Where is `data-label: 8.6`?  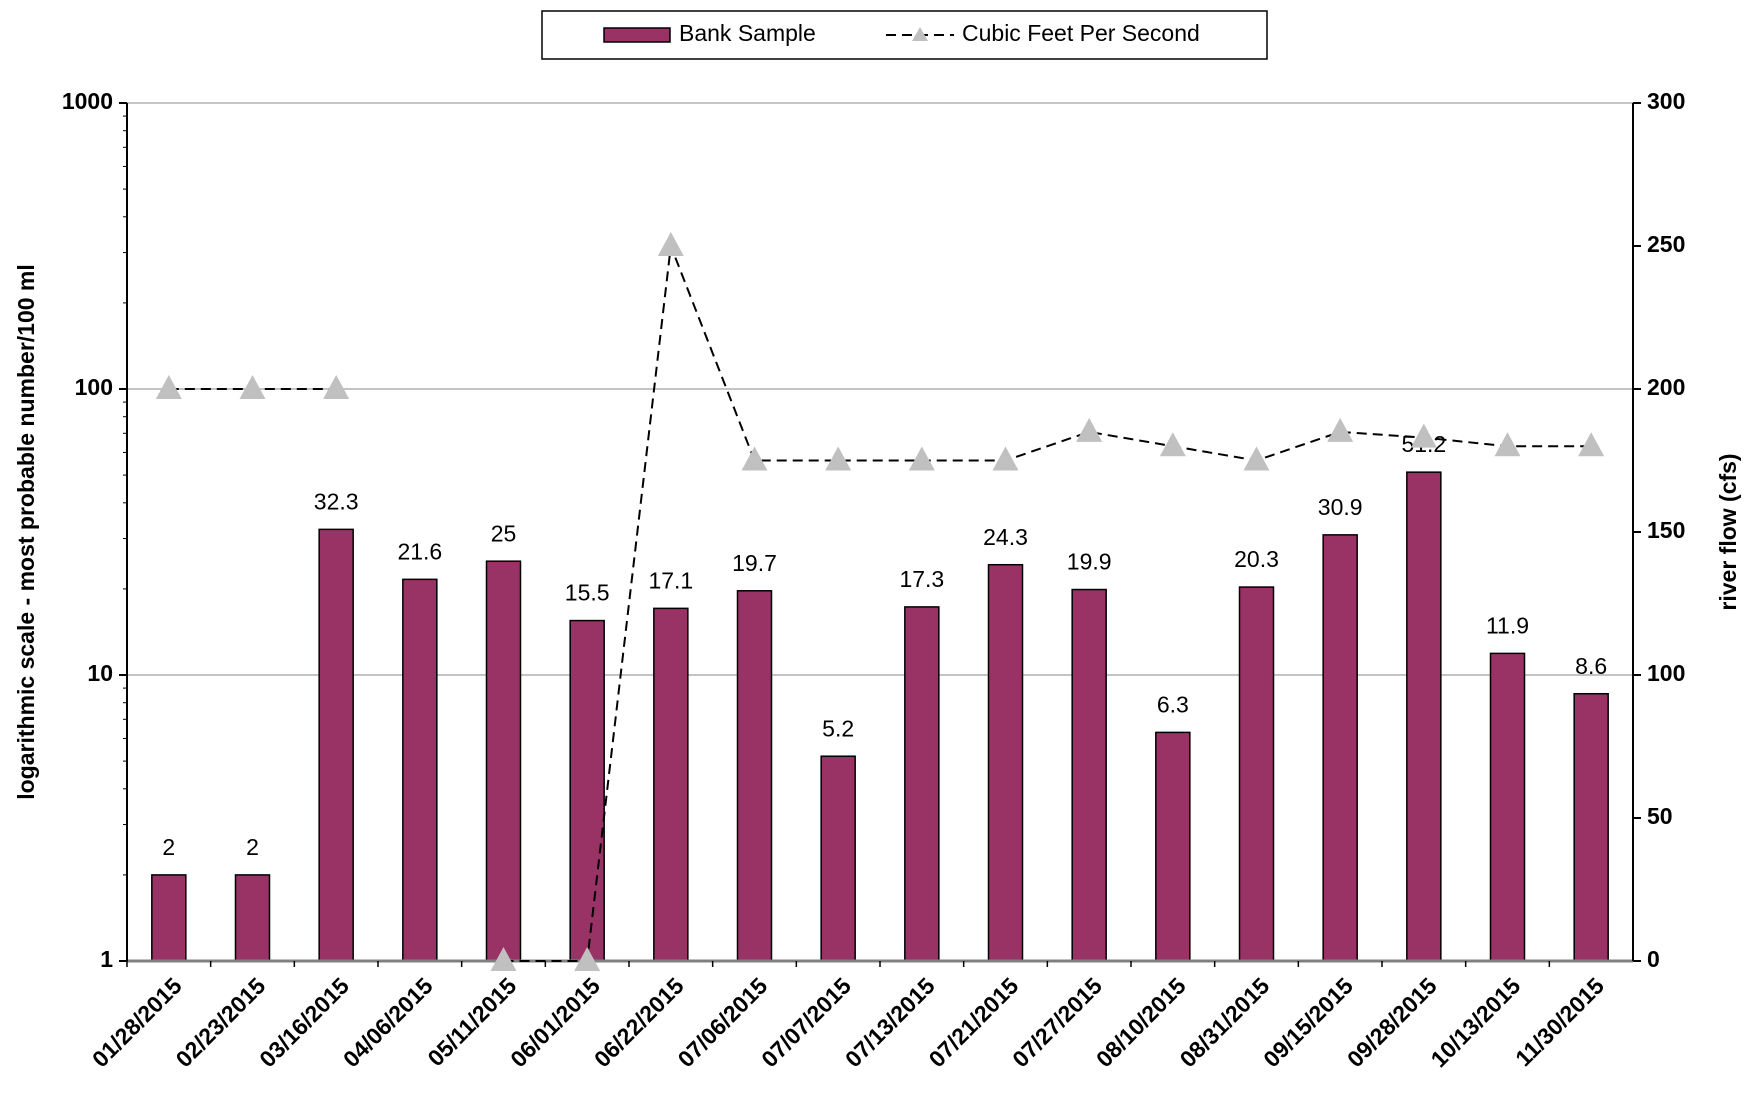 data-label: 8.6 is located at coordinates (1591, 666).